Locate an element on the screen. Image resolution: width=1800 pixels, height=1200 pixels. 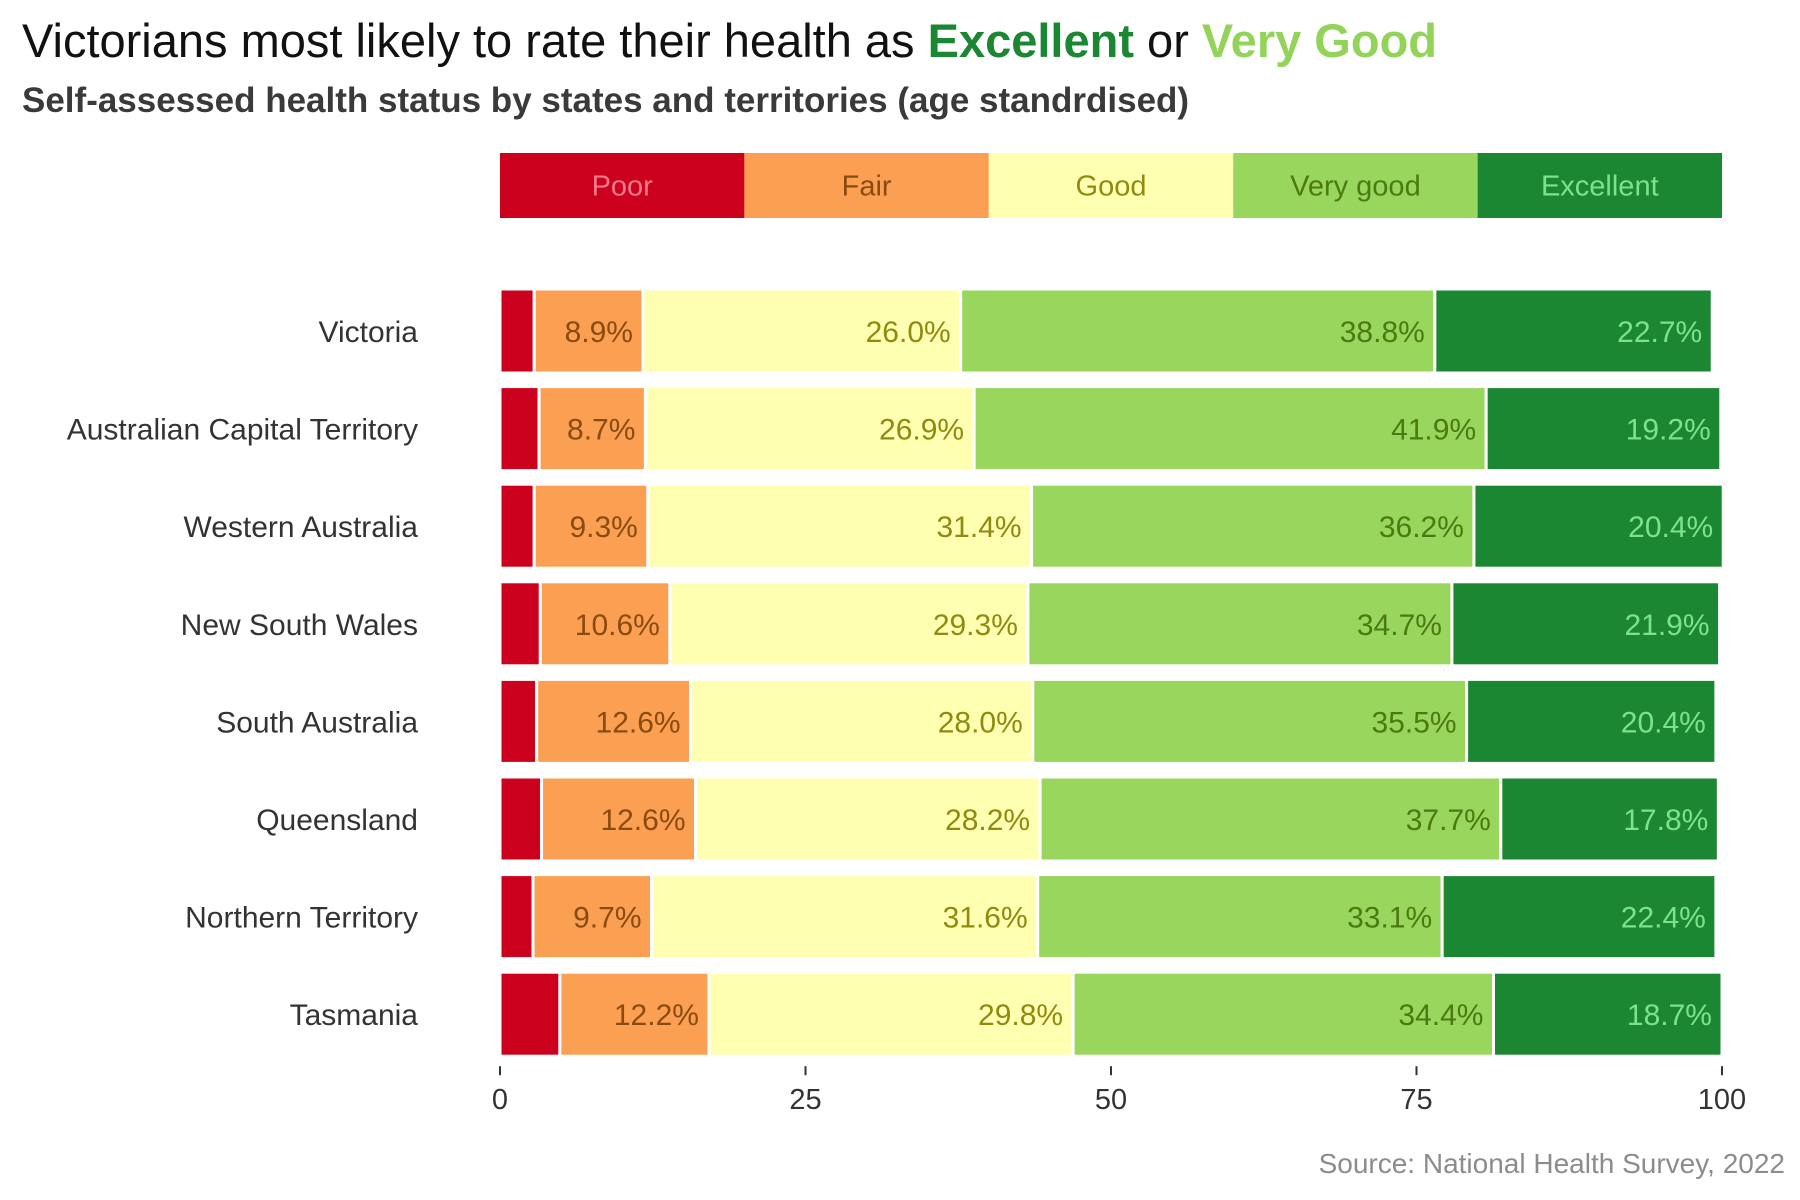
category-label: Australian Capital Territory is located at coordinates (242, 430).